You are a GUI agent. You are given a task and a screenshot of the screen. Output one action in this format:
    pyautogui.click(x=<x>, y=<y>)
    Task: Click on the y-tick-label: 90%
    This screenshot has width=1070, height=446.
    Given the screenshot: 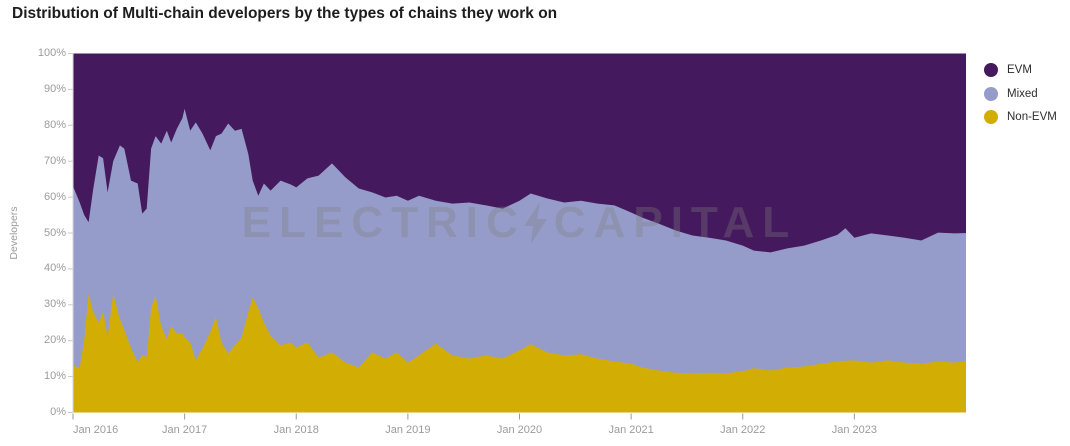 What is the action you would take?
    pyautogui.click(x=54, y=88)
    